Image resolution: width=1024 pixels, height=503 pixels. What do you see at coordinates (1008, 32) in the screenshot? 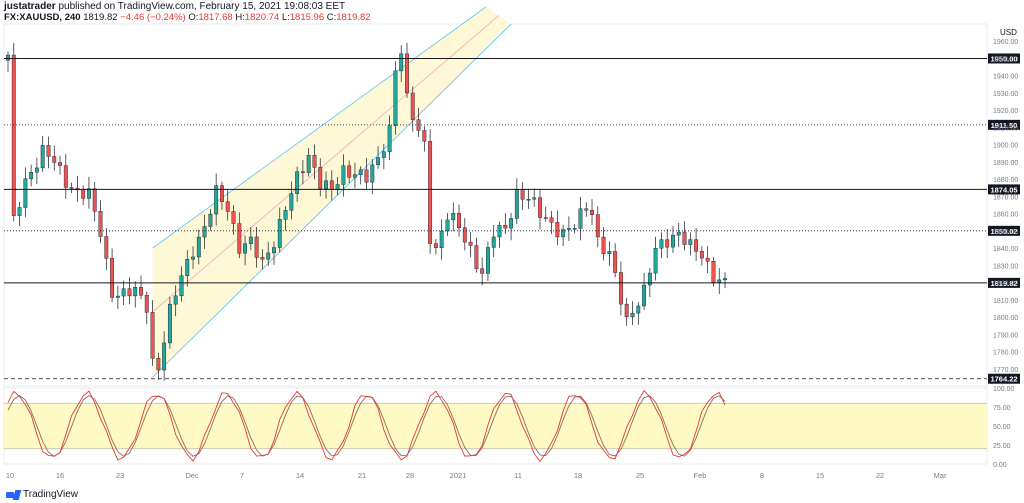
I see `currency-label: USD` at bounding box center [1008, 32].